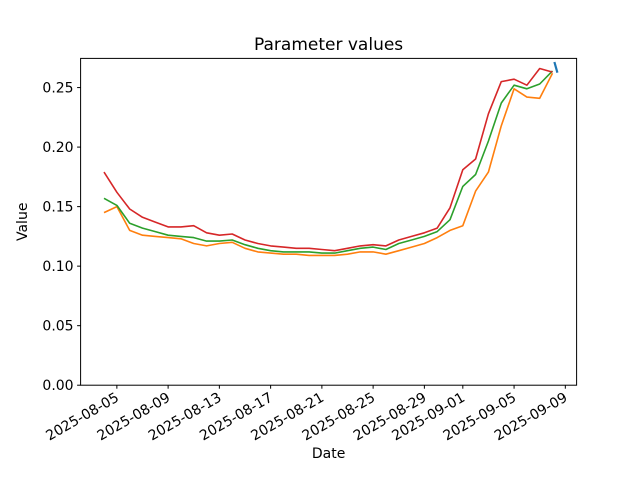 The image size is (640, 480). What do you see at coordinates (57, 326) in the screenshot?
I see `y-tick-label: 0.05` at bounding box center [57, 326].